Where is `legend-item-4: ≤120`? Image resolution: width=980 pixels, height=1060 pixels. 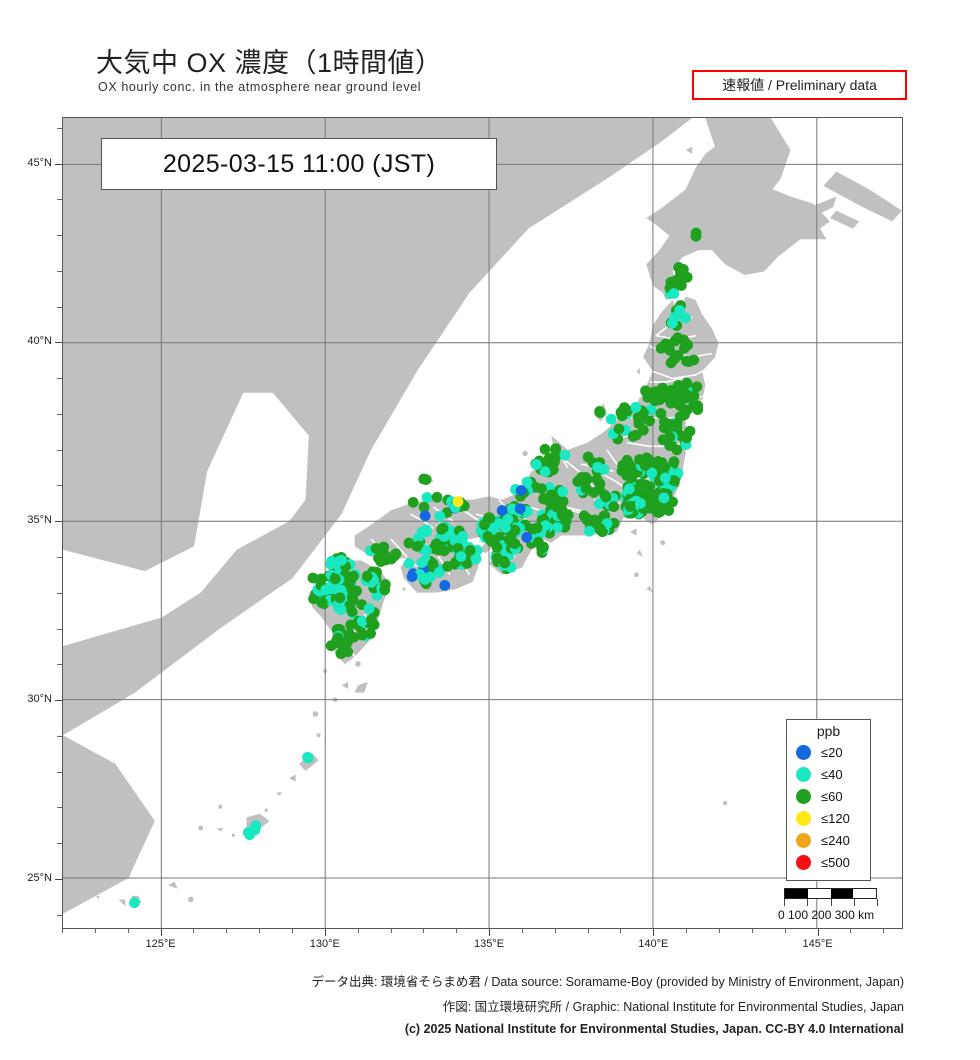 legend-item-4: ≤120 is located at coordinates (828, 818).